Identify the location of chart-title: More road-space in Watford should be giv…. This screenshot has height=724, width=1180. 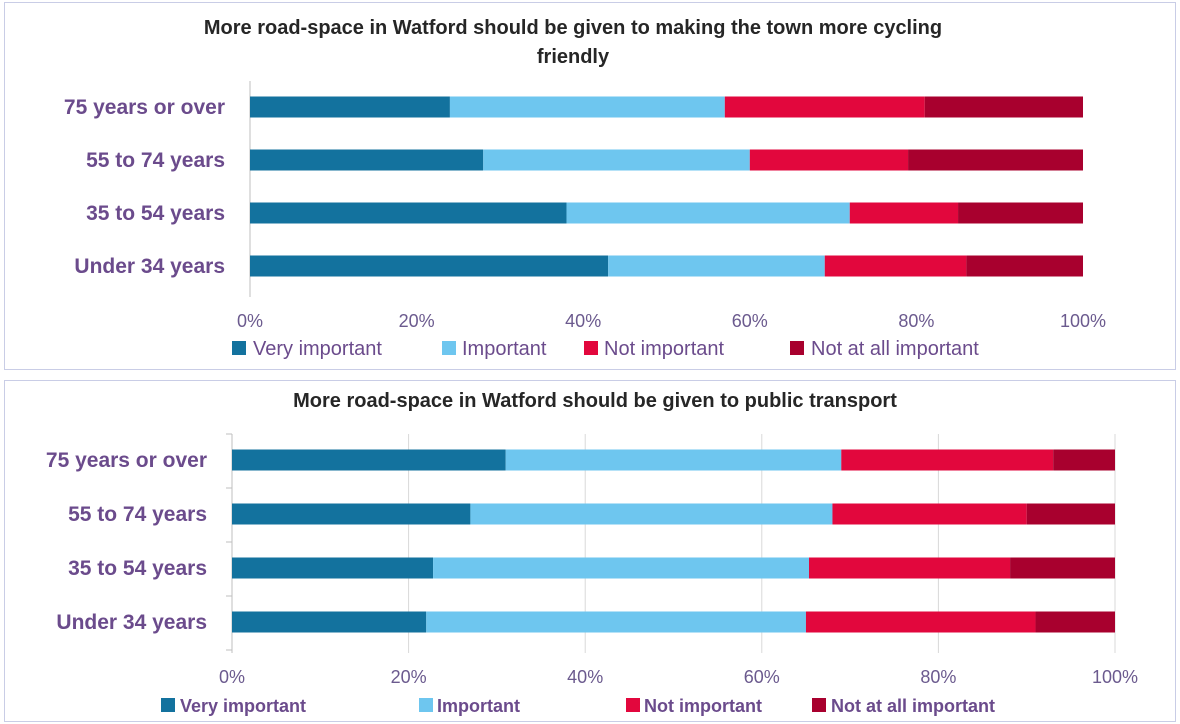
(595, 401).